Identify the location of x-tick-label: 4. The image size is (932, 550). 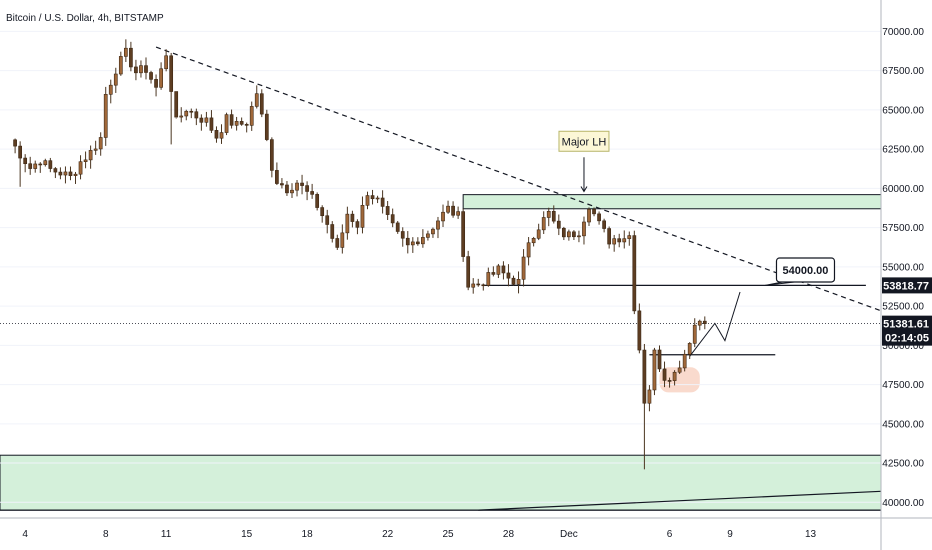
(25, 534).